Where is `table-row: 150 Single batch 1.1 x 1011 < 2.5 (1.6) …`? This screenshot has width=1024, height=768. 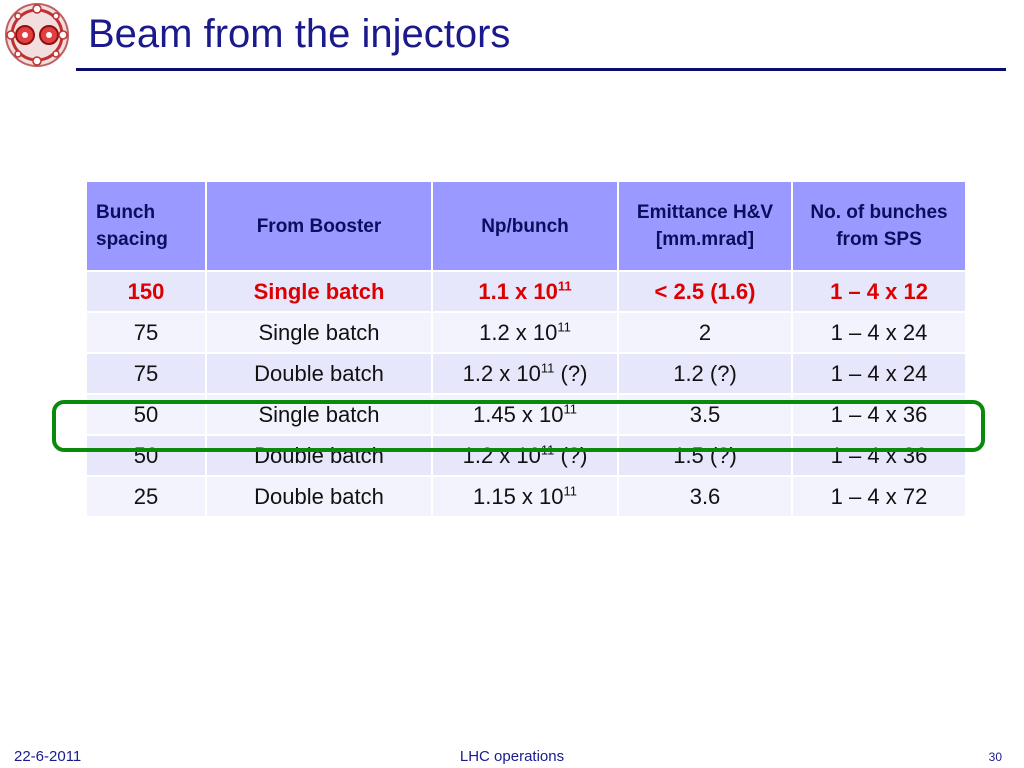 table-row: 150 Single batch 1.1 x 1011 < 2.5 (1.6) … is located at coordinates (526, 292).